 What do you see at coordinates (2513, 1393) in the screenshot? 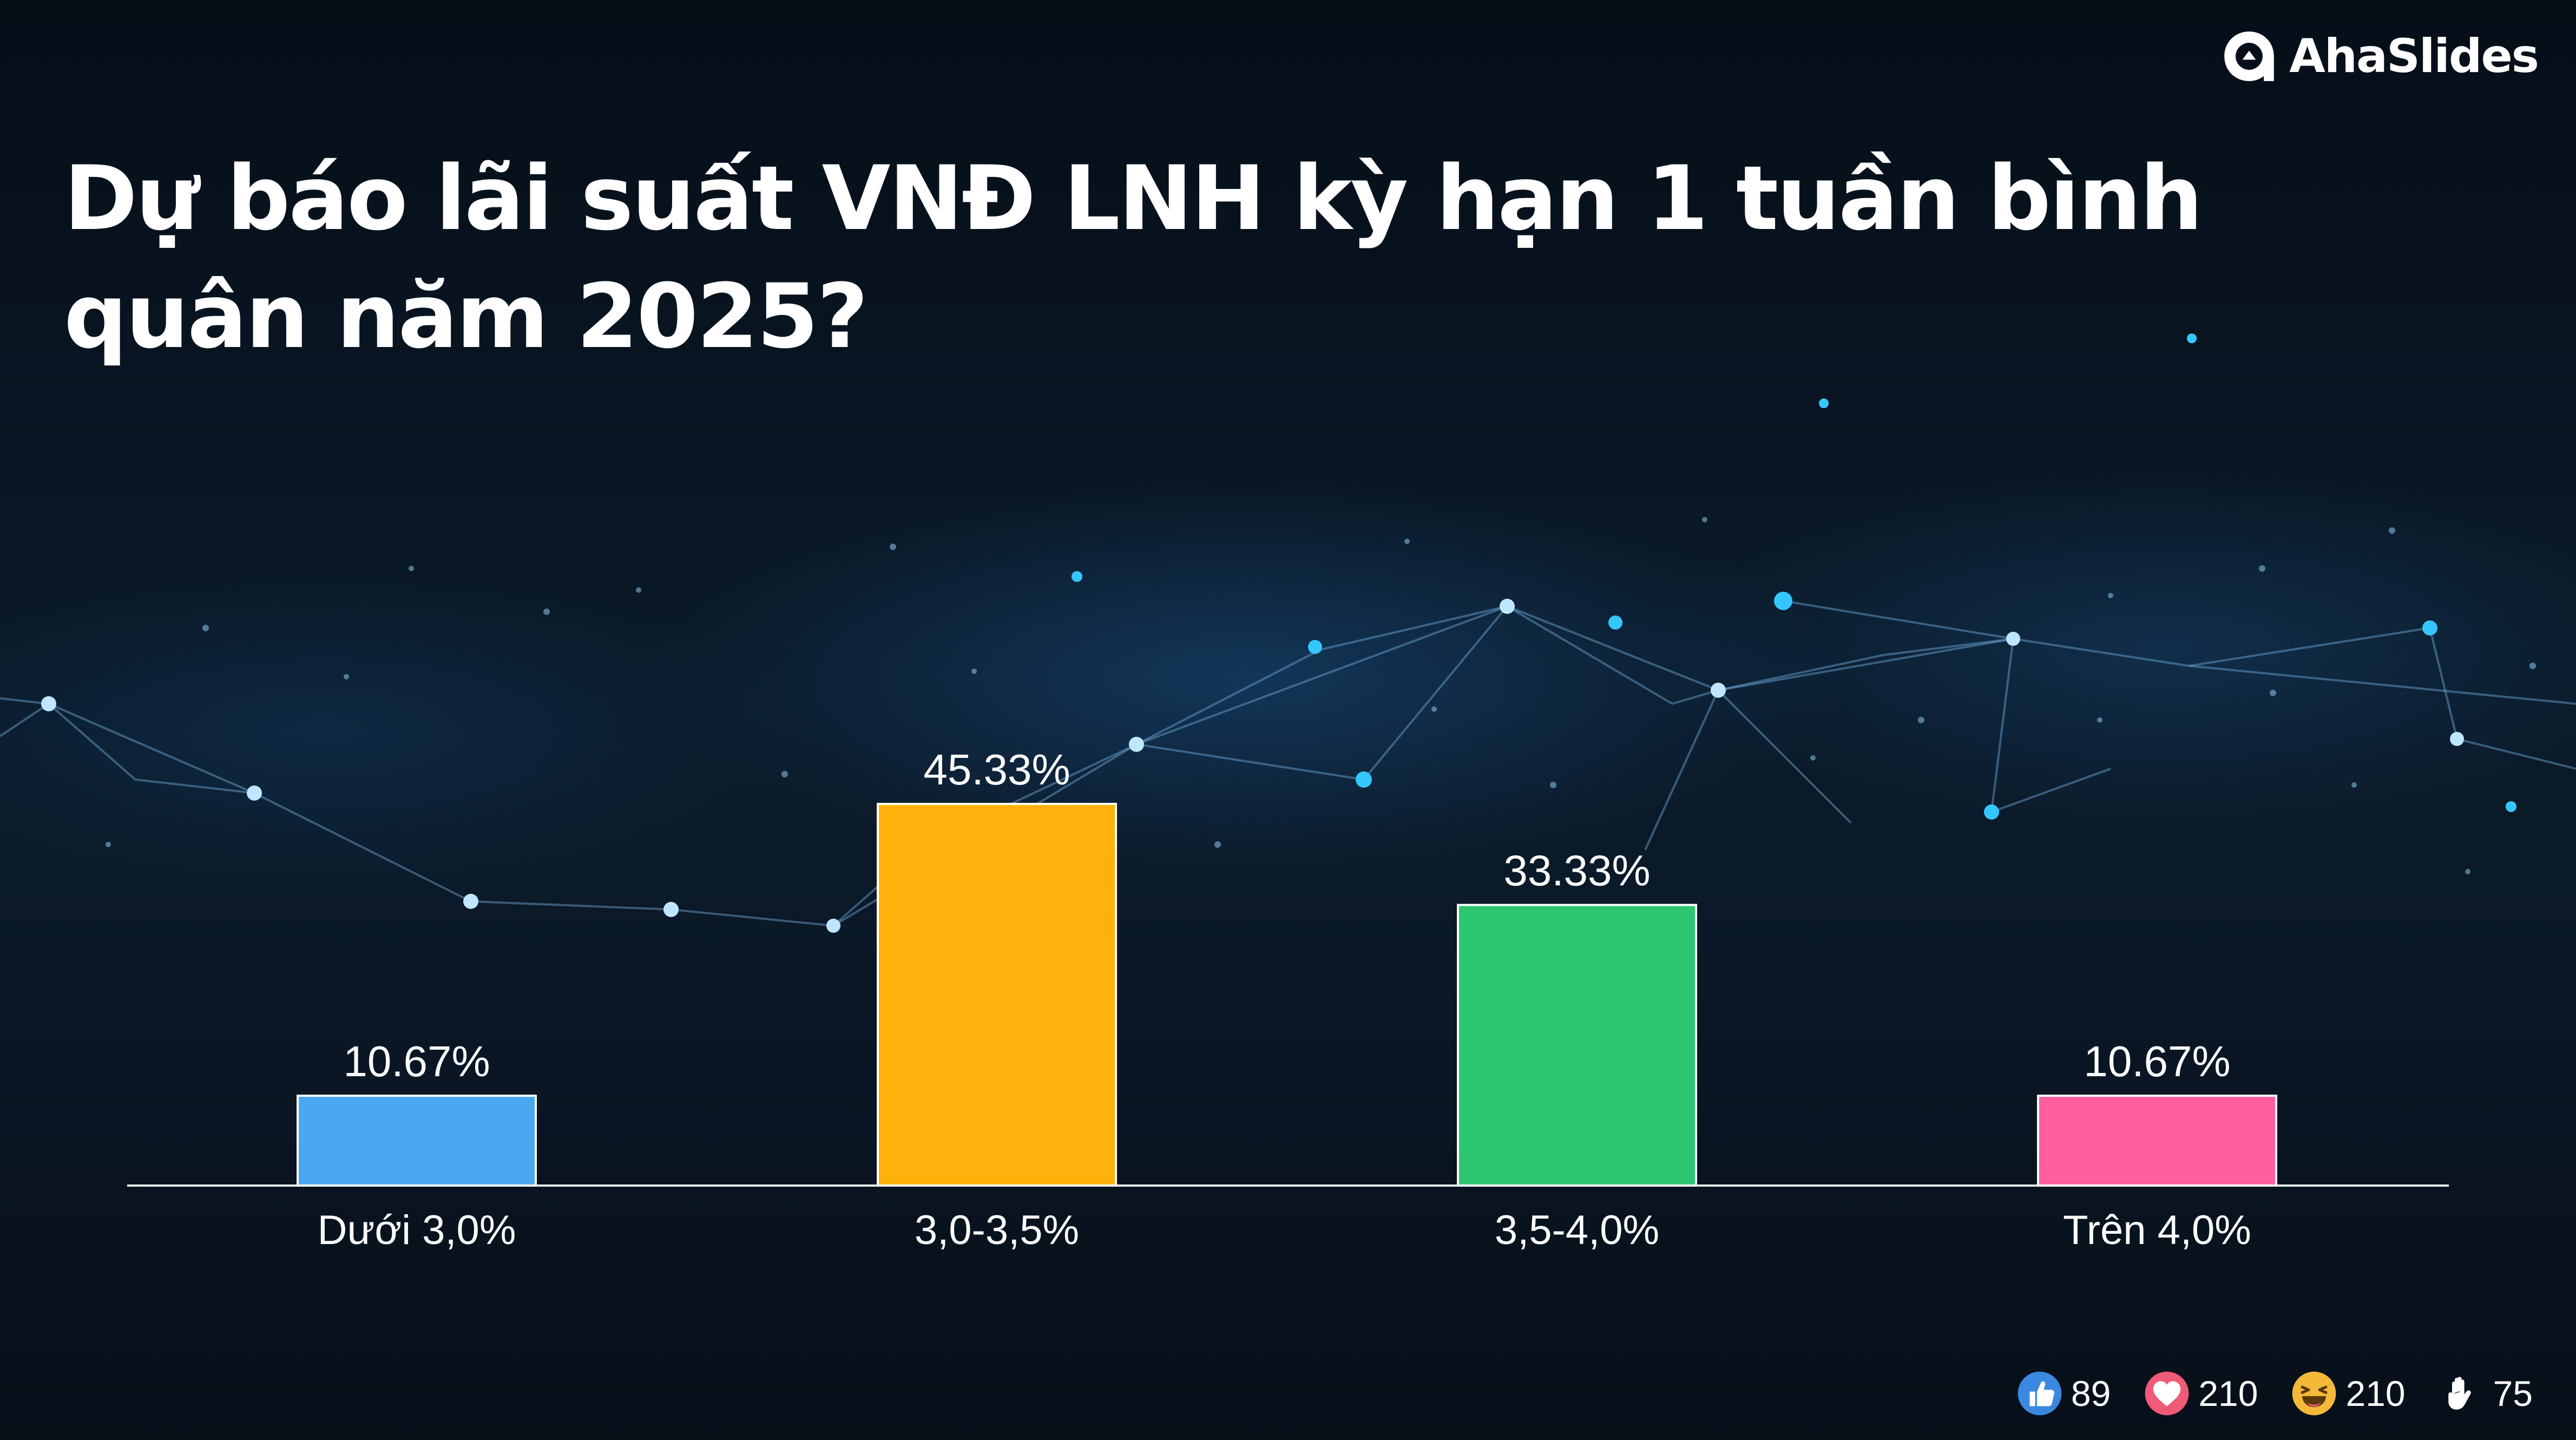
I see `reaction-count: 75` at bounding box center [2513, 1393].